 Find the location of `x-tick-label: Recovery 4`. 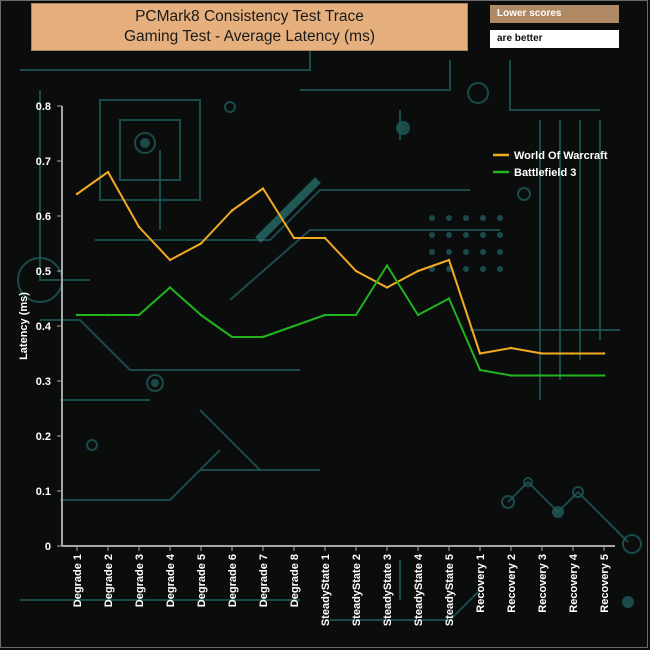

x-tick-label: Recovery 4 is located at coordinates (574, 583).